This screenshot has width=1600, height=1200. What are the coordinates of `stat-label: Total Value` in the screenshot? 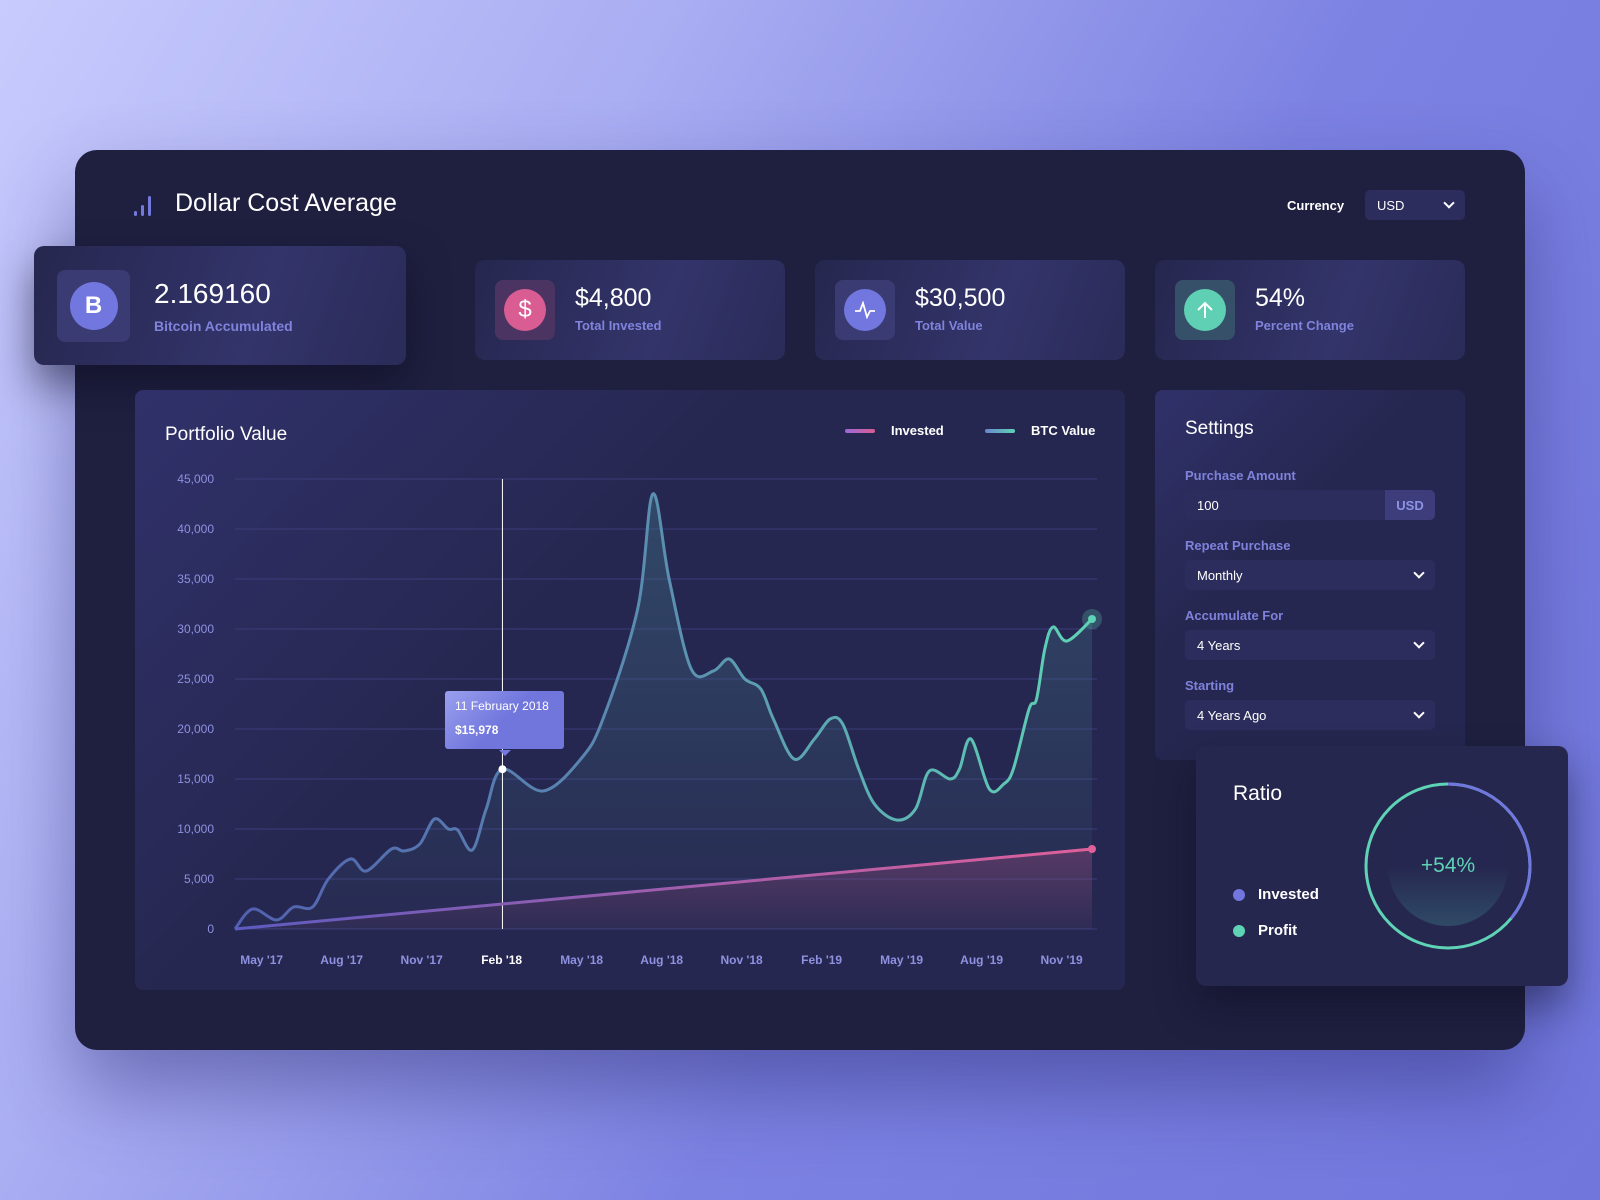 It's located at (949, 325).